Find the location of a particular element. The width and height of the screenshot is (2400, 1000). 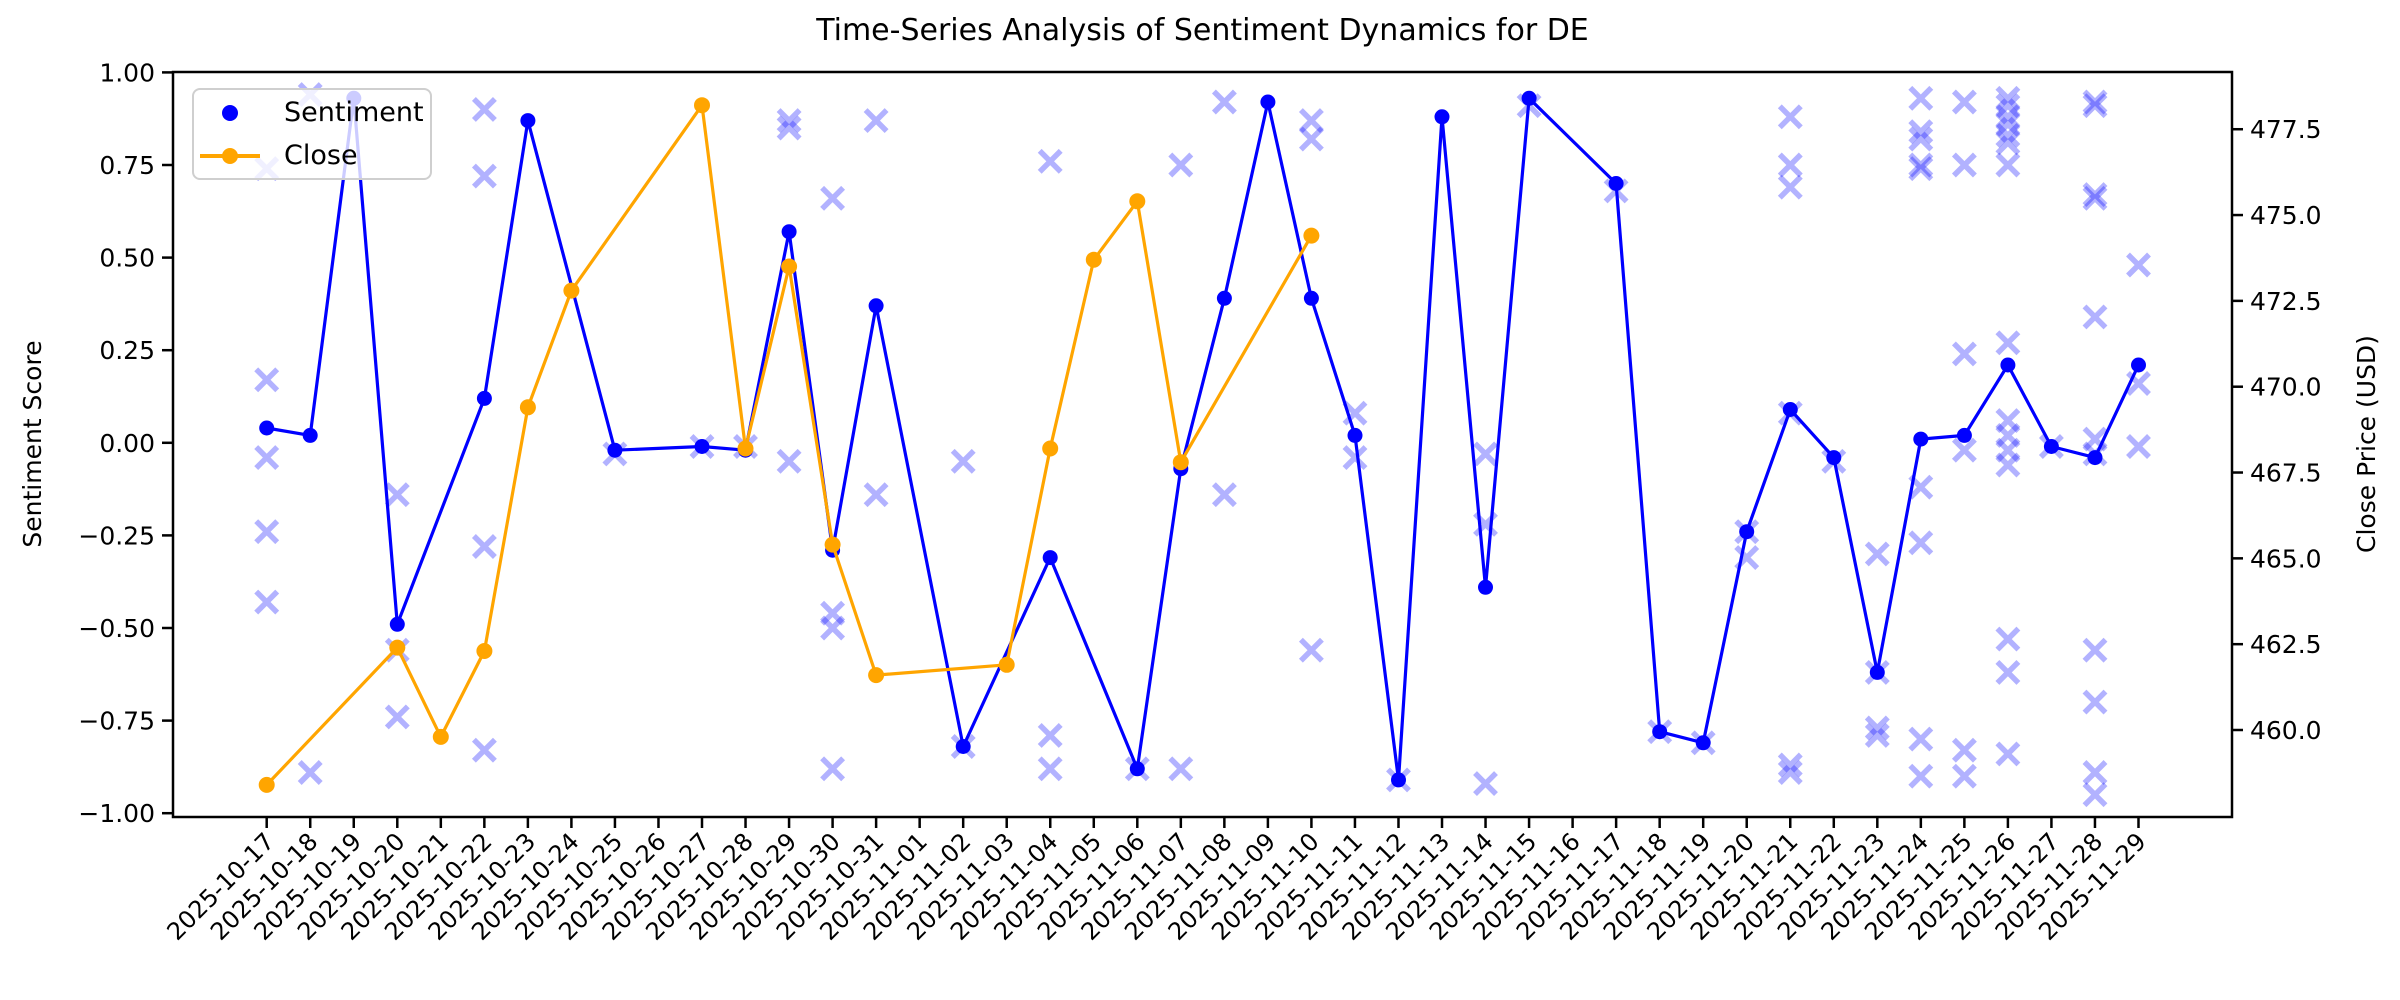

y-tick-label-left: 0.00 is located at coordinates (127, 443).